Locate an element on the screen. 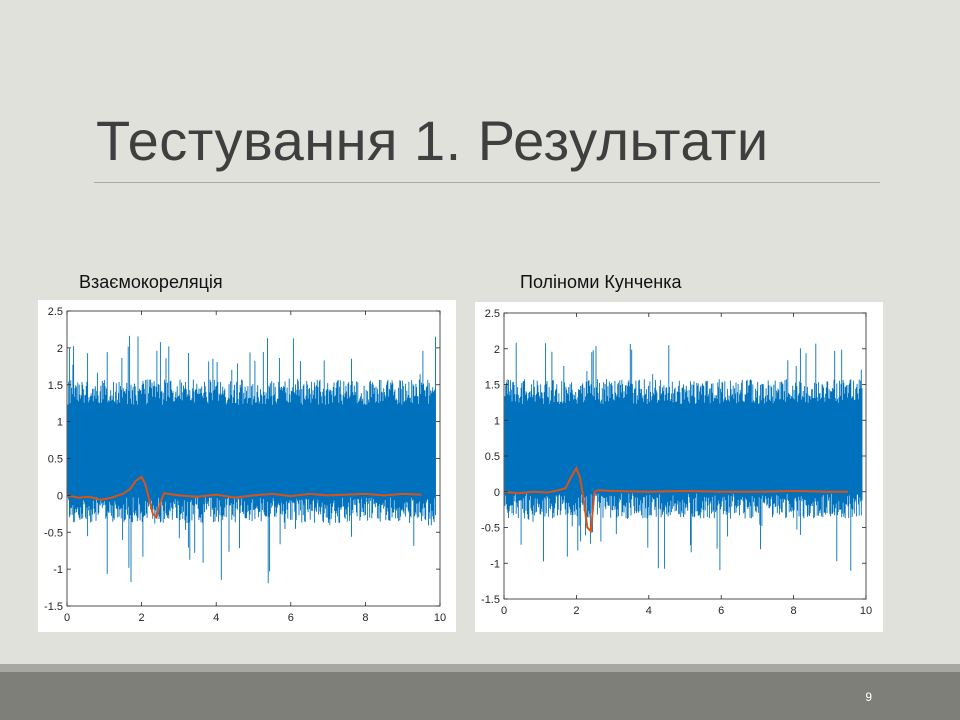 The image size is (960, 720). chart-caption-crosscorrelation: Взаємокореляція is located at coordinates (151, 282).